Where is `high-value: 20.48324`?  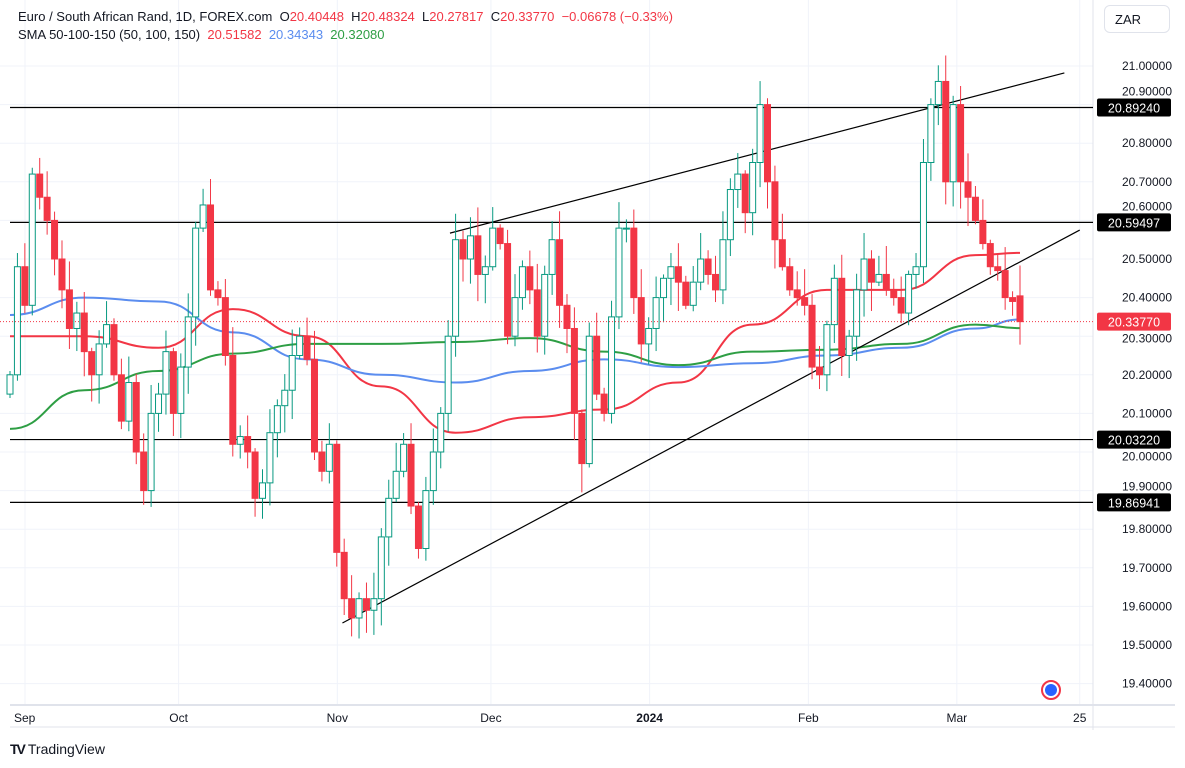 high-value: 20.48324 is located at coordinates (387, 16).